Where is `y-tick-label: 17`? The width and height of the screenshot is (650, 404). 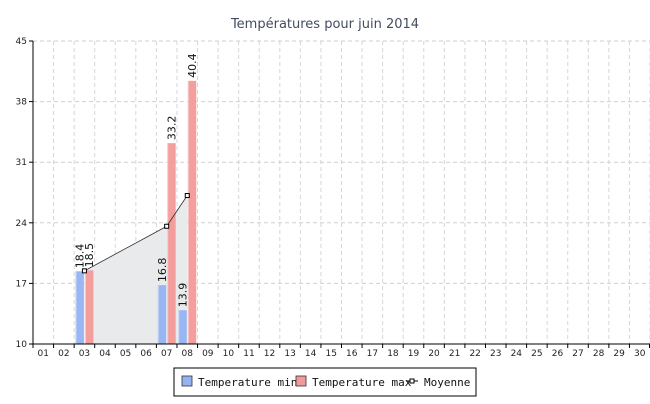 y-tick-label: 17 is located at coordinates (21, 284).